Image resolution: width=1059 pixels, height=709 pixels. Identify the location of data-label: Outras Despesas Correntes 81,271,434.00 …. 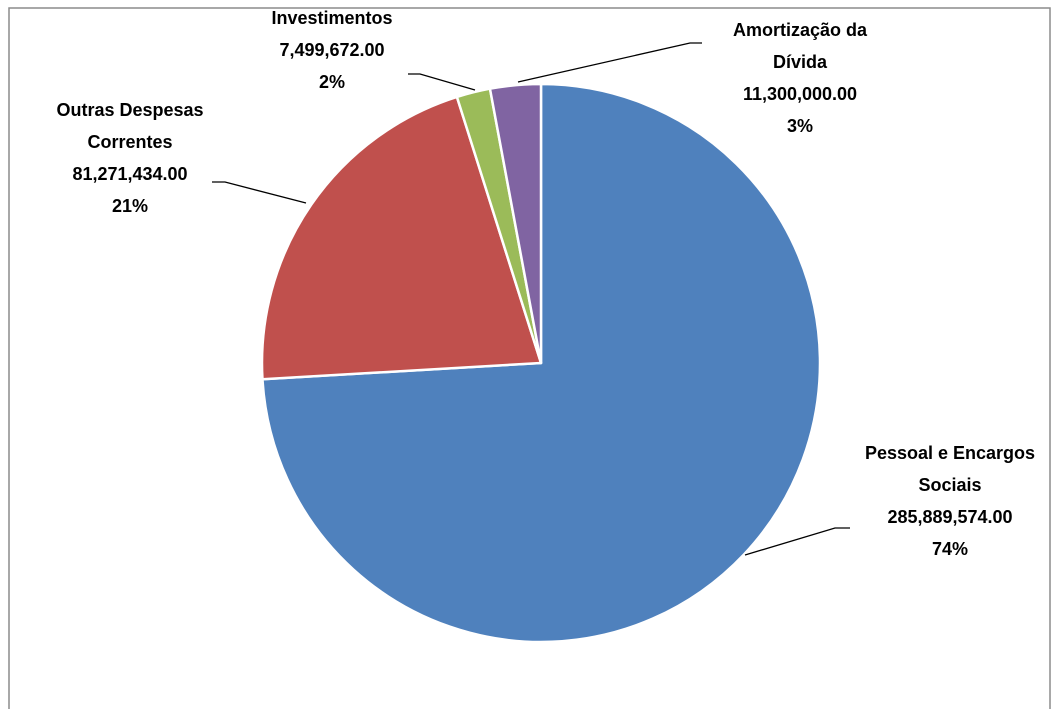
(130, 158).